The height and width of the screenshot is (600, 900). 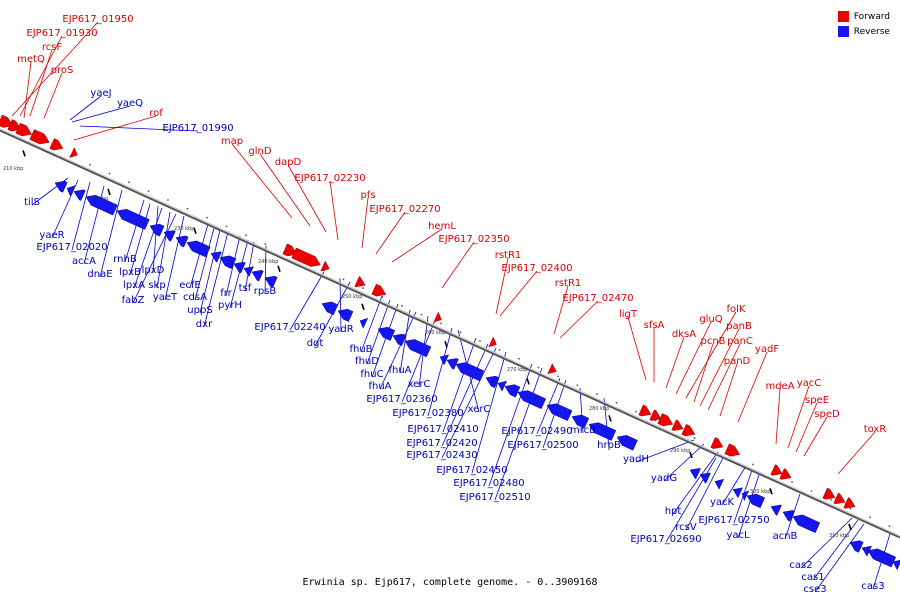 What do you see at coordinates (779, 386) in the screenshot?
I see `gene-label: mdeA` at bounding box center [779, 386].